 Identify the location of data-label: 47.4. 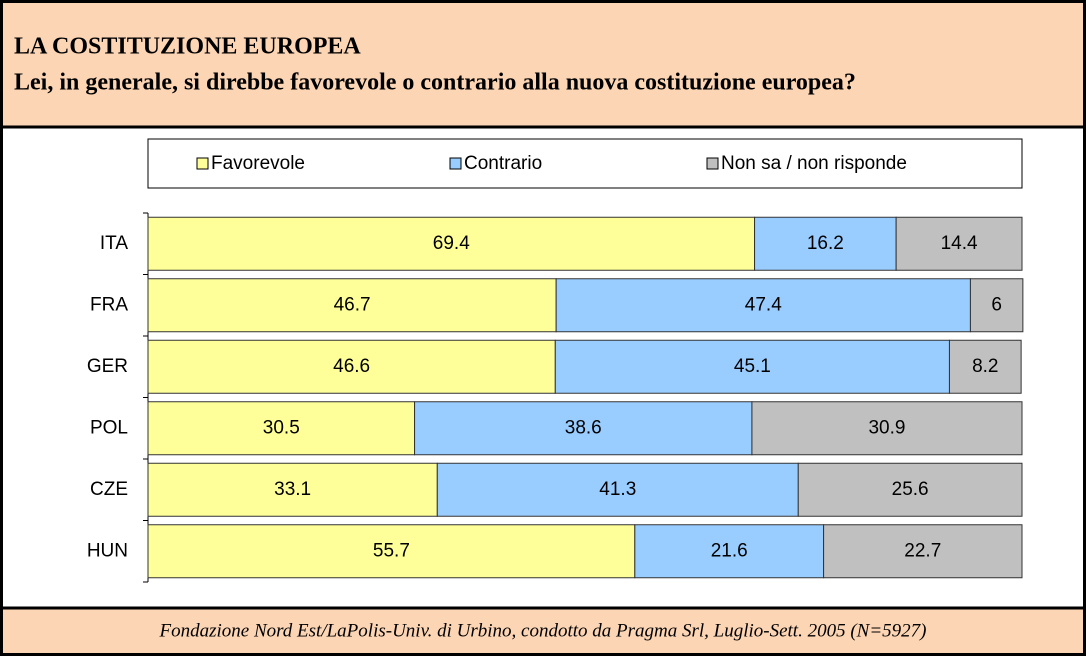
(763, 304).